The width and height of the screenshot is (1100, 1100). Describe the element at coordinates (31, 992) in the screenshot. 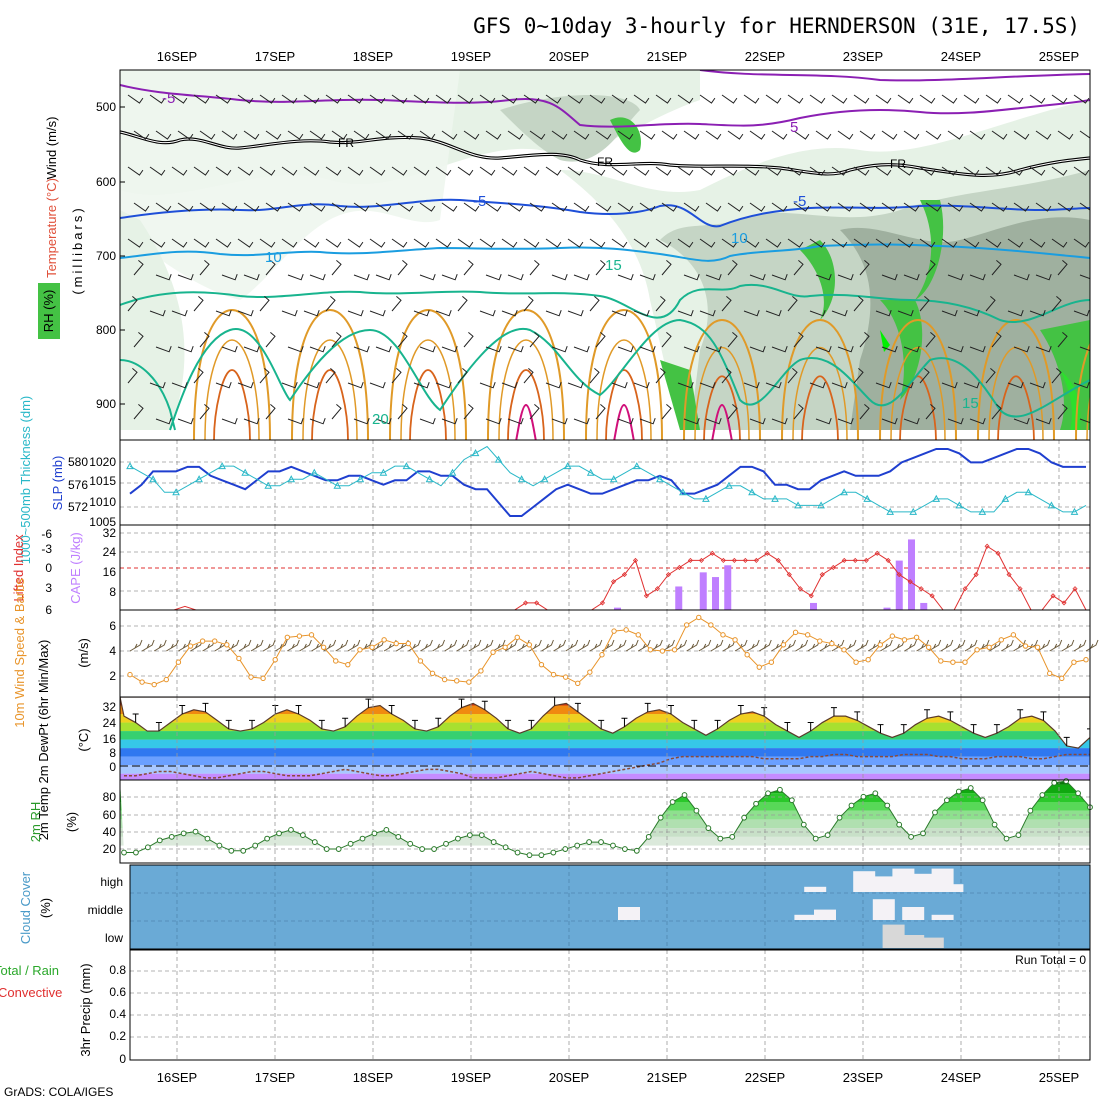

I see `precip-convective-label: Convective` at that location.